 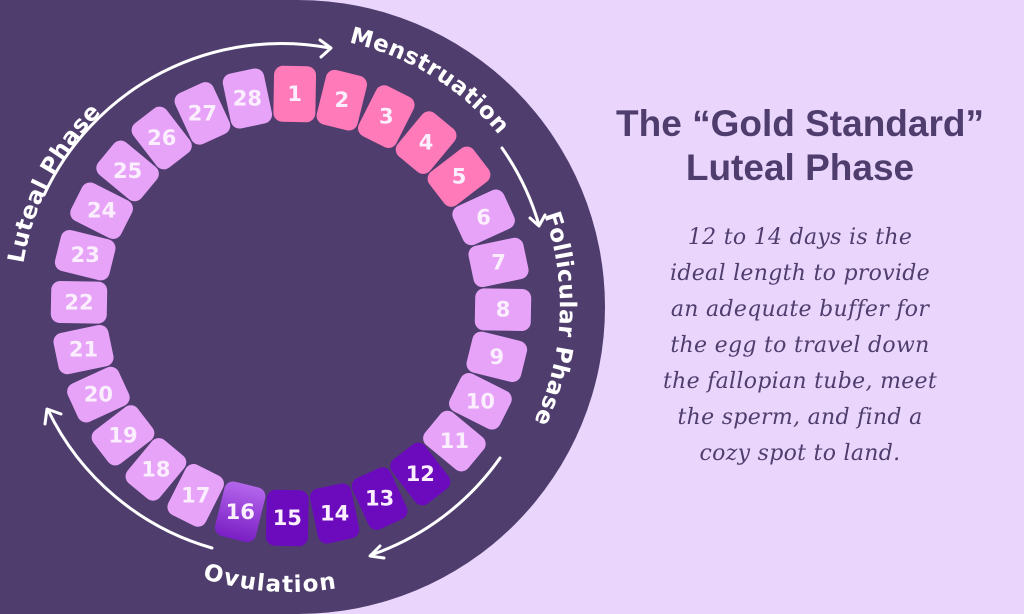 I want to click on day-tile-28: 28, so click(x=247, y=98).